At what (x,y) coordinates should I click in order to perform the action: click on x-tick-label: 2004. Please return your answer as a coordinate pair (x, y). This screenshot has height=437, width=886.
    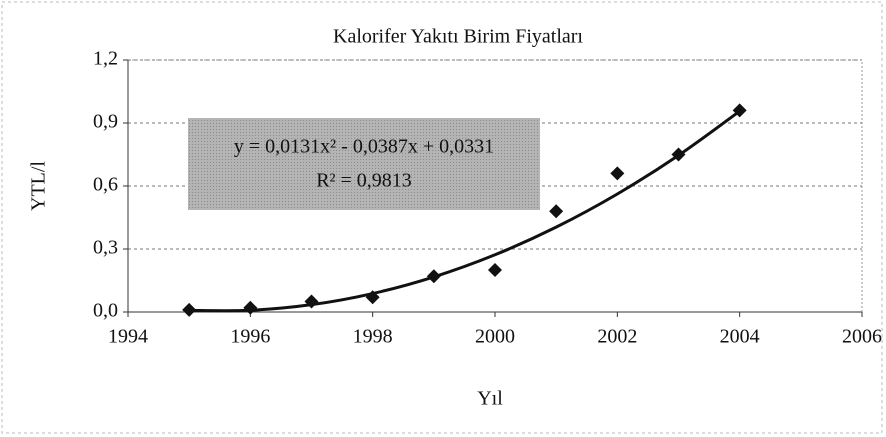
    Looking at the image, I should click on (740, 337).